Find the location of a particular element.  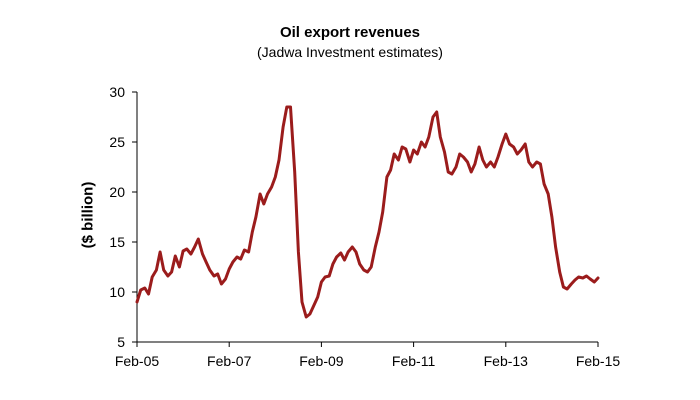

x-tick-label: Feb-15 is located at coordinates (598, 361).